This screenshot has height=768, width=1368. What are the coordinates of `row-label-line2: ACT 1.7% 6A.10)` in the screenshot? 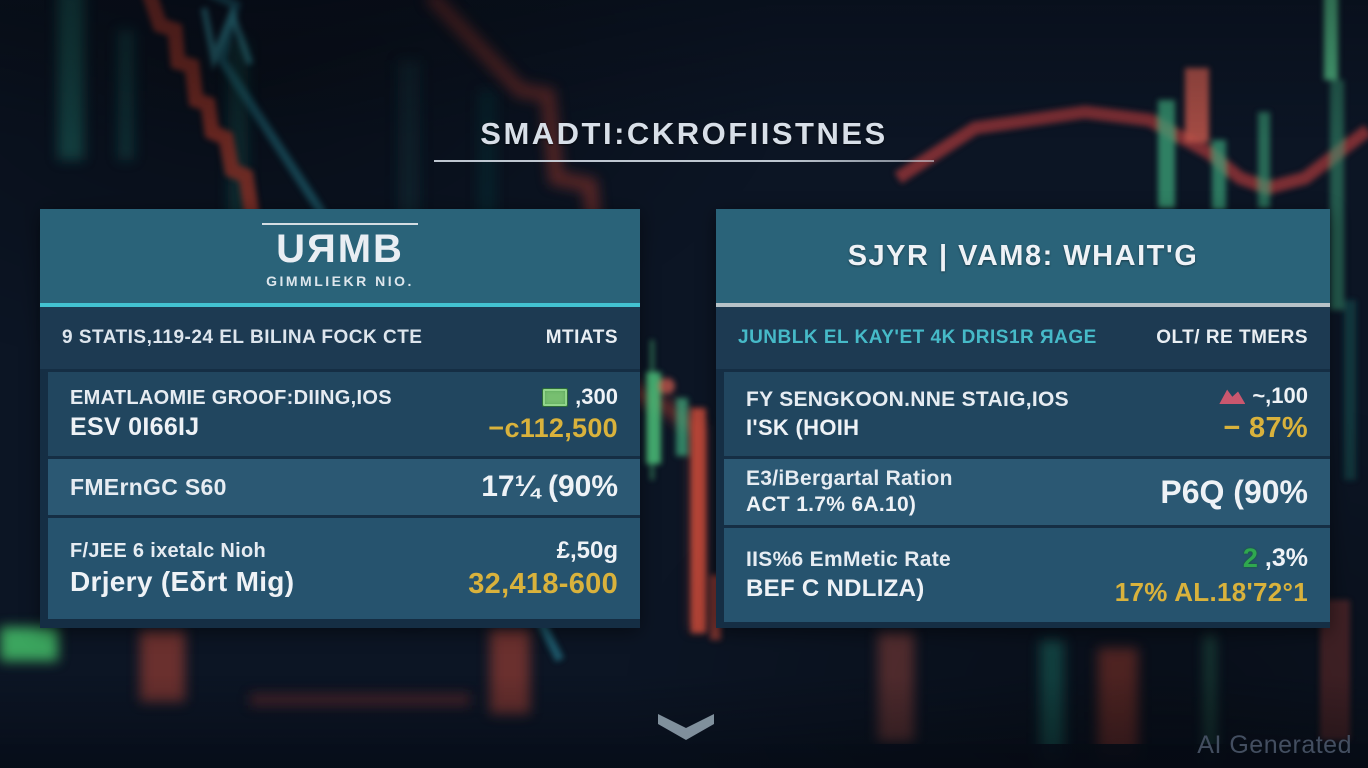 It's located at (831, 504).